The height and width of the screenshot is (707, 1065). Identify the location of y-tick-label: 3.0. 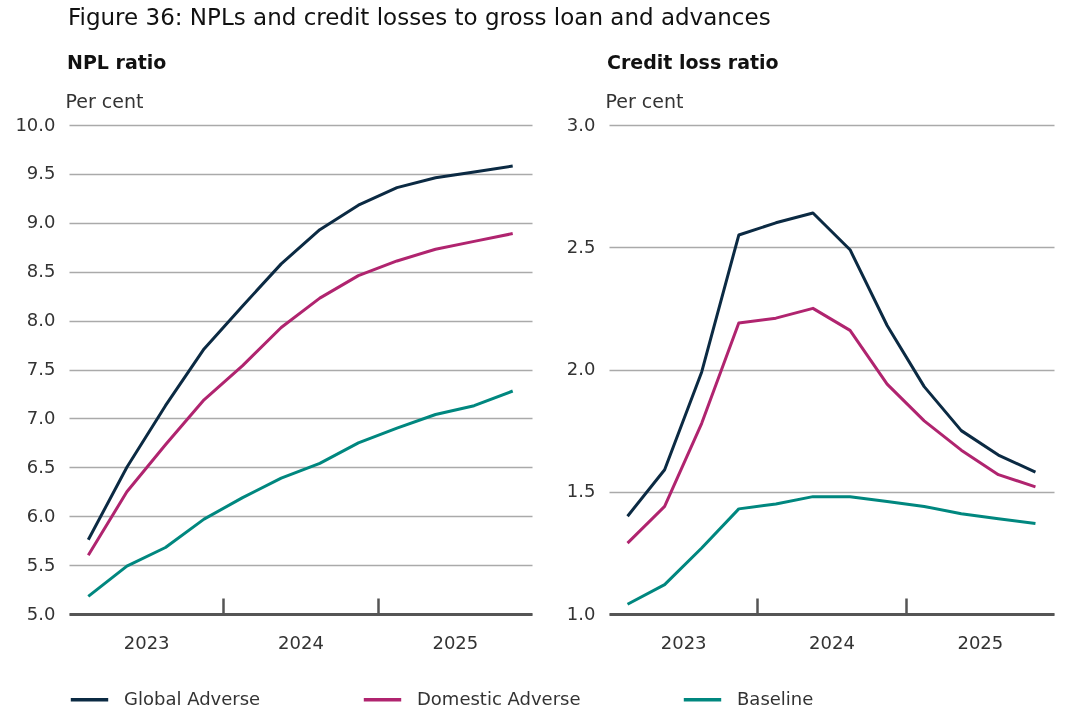
(581, 124).